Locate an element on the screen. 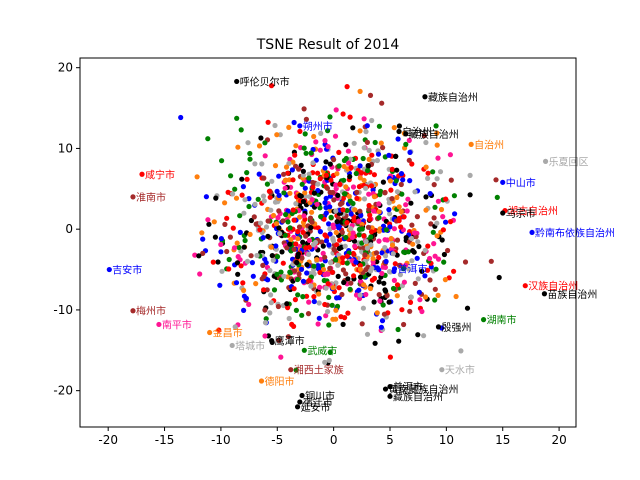 This screenshot has width=640, height=480. x-tick-label: -15 is located at coordinates (165, 440).